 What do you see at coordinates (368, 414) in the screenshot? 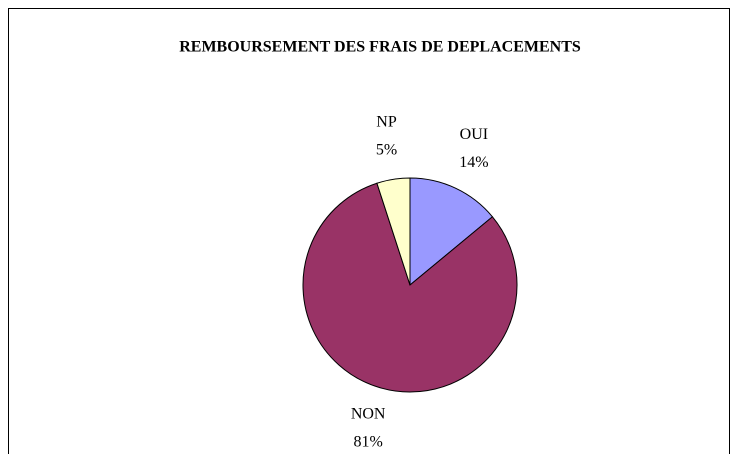
I see `slice-label: NON` at bounding box center [368, 414].